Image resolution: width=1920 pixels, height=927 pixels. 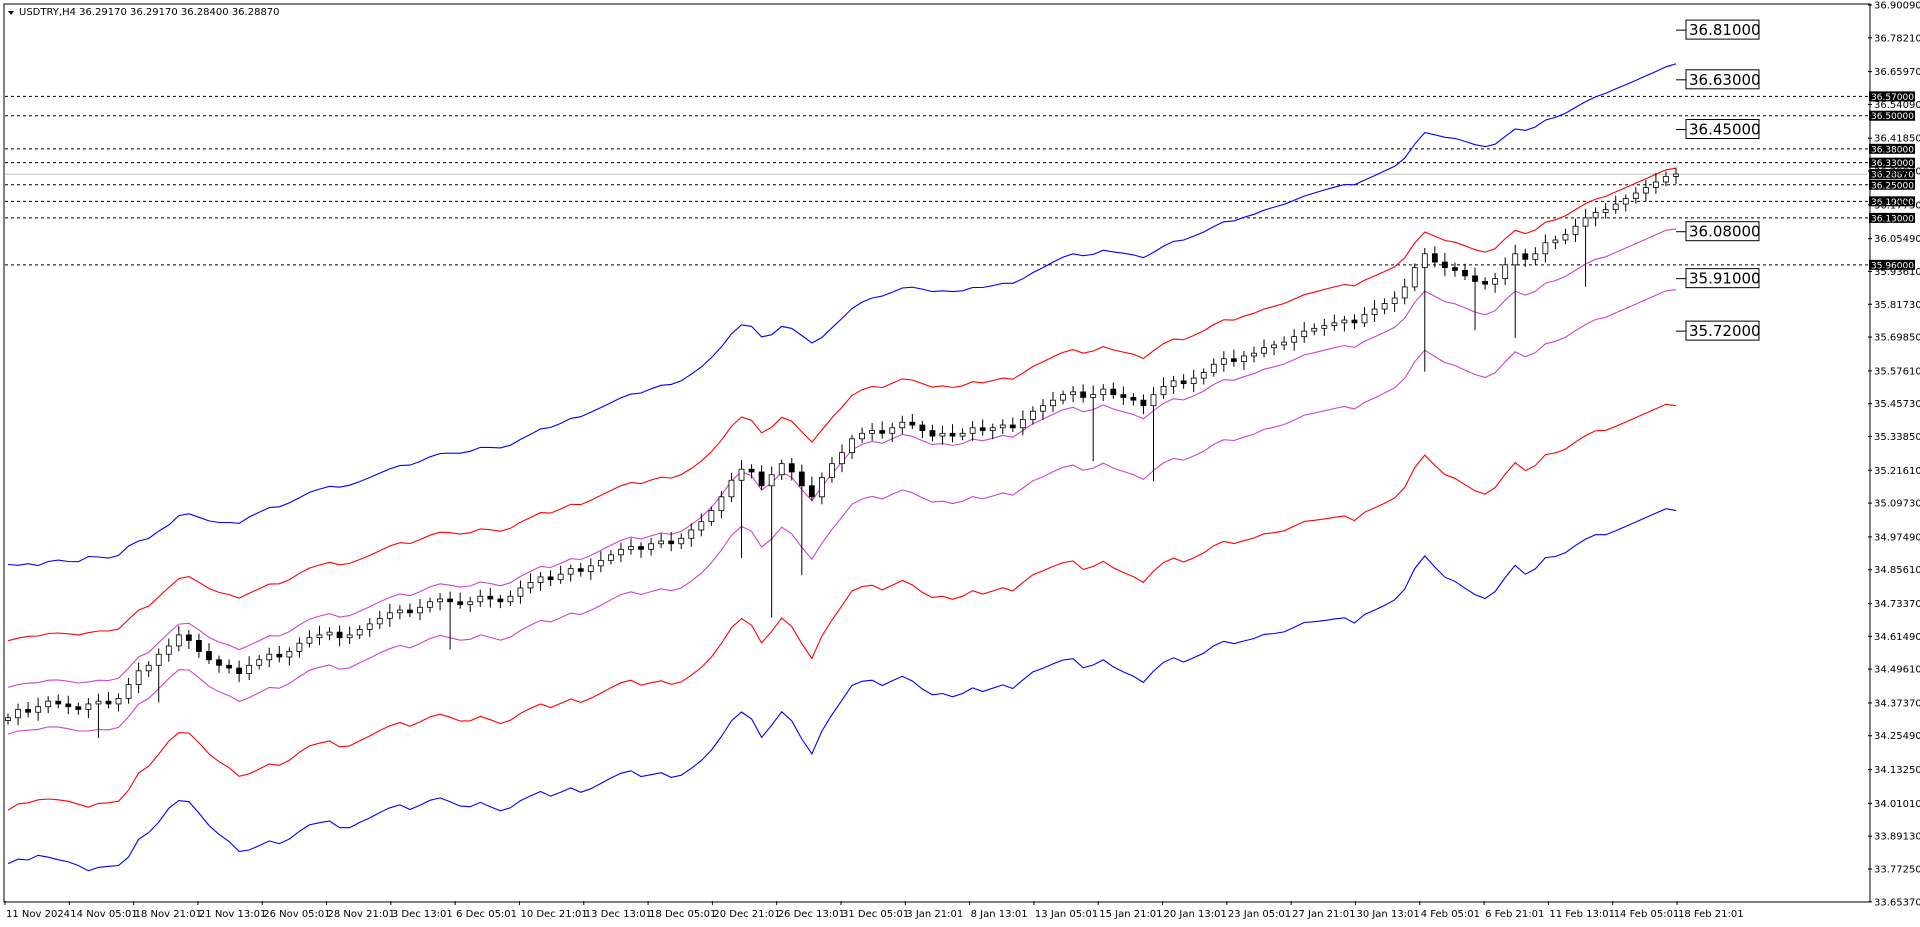 What do you see at coordinates (1897, 504) in the screenshot?
I see `y-tick-label: 35.09730` at bounding box center [1897, 504].